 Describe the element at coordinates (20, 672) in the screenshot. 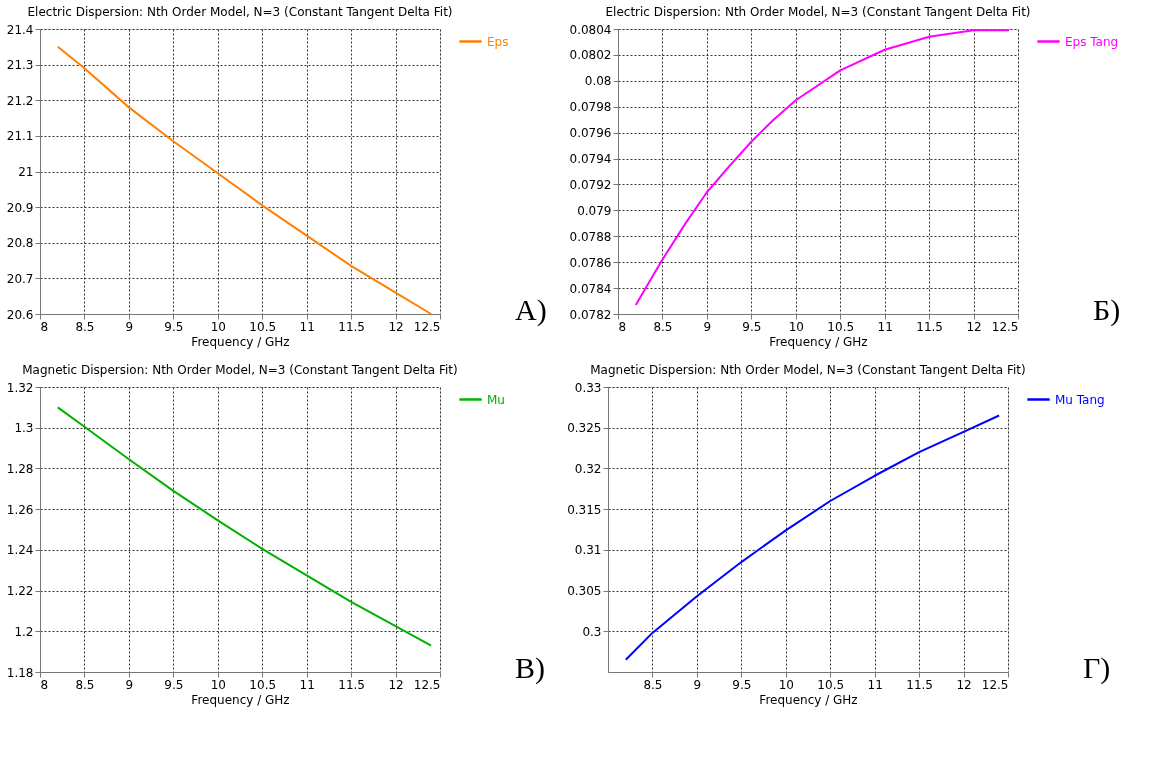

I see `y-tick-label: 1.18` at that location.